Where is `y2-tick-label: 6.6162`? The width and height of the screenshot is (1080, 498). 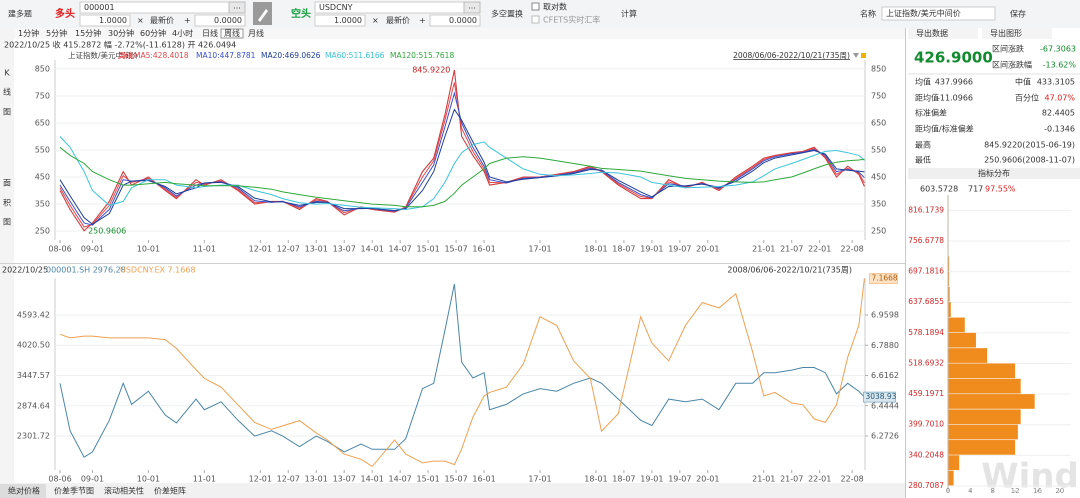 y2-tick-label: 6.6162 is located at coordinates (885, 375).